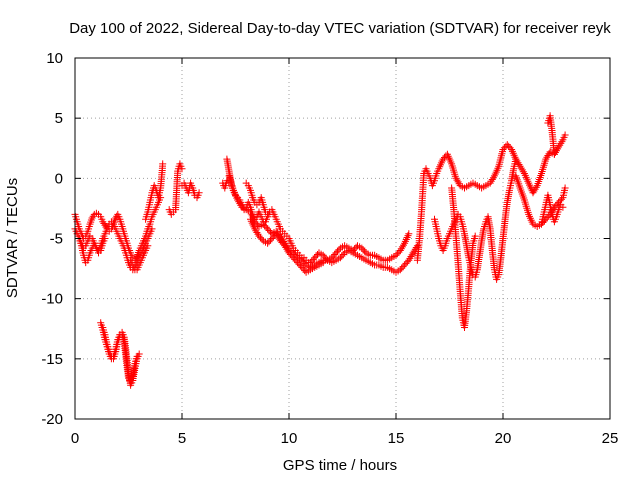  What do you see at coordinates (54, 58) in the screenshot?
I see `y-tick-label: 10` at bounding box center [54, 58].